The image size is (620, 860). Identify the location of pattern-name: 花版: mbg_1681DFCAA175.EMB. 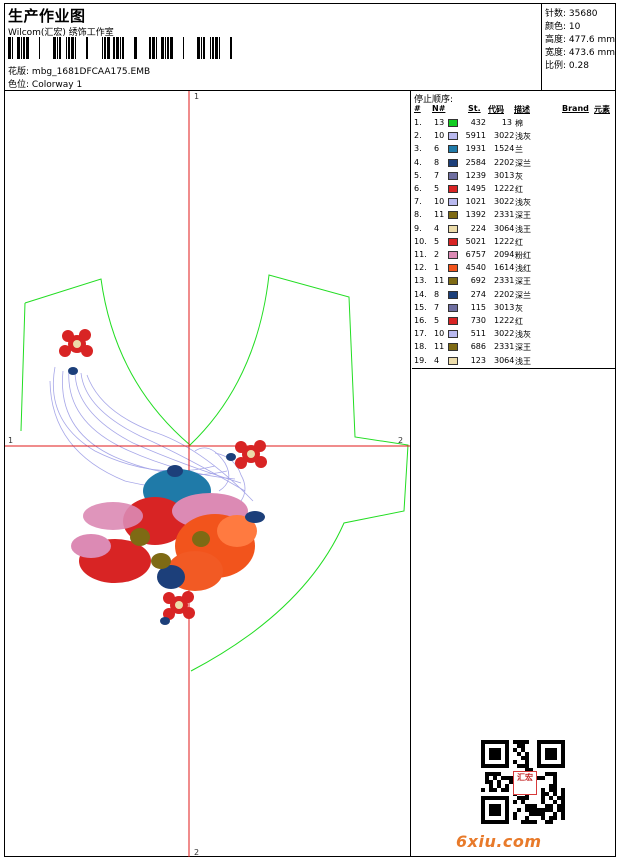
(79, 70).